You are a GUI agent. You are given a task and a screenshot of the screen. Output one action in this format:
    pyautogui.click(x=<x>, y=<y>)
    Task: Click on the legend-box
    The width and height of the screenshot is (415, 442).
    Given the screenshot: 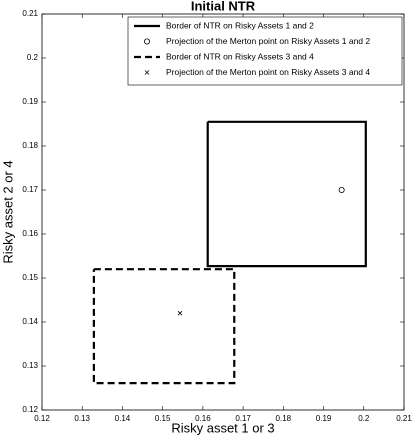 What is the action you would take?
    pyautogui.click(x=265, y=51)
    